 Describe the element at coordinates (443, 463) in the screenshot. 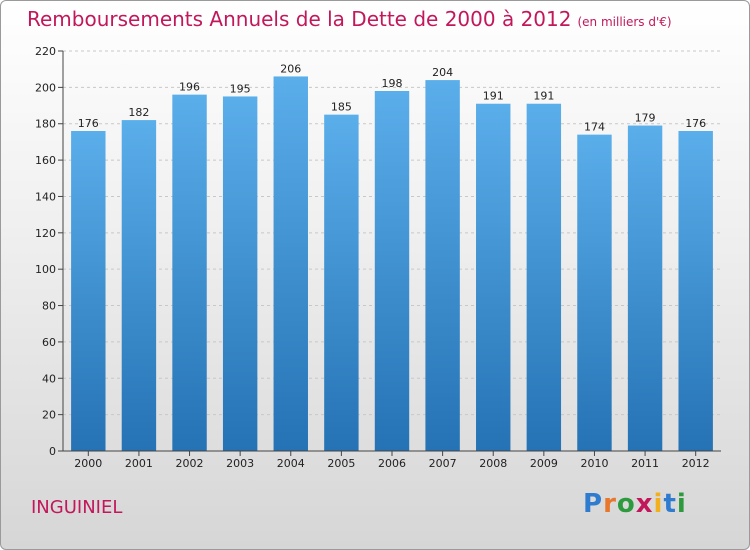

I see `x-tick-label: 2007` at that location.